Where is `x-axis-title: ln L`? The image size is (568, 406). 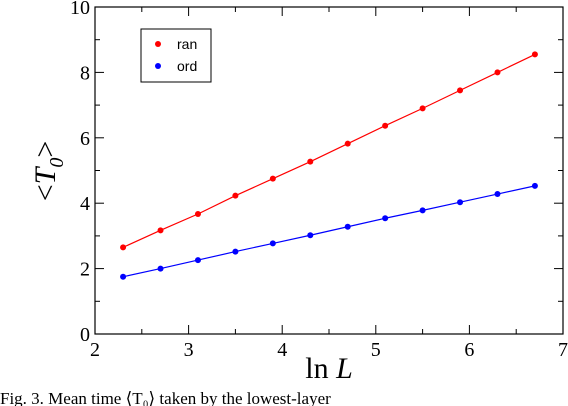
x-axis-title: ln L is located at coordinates (329, 368).